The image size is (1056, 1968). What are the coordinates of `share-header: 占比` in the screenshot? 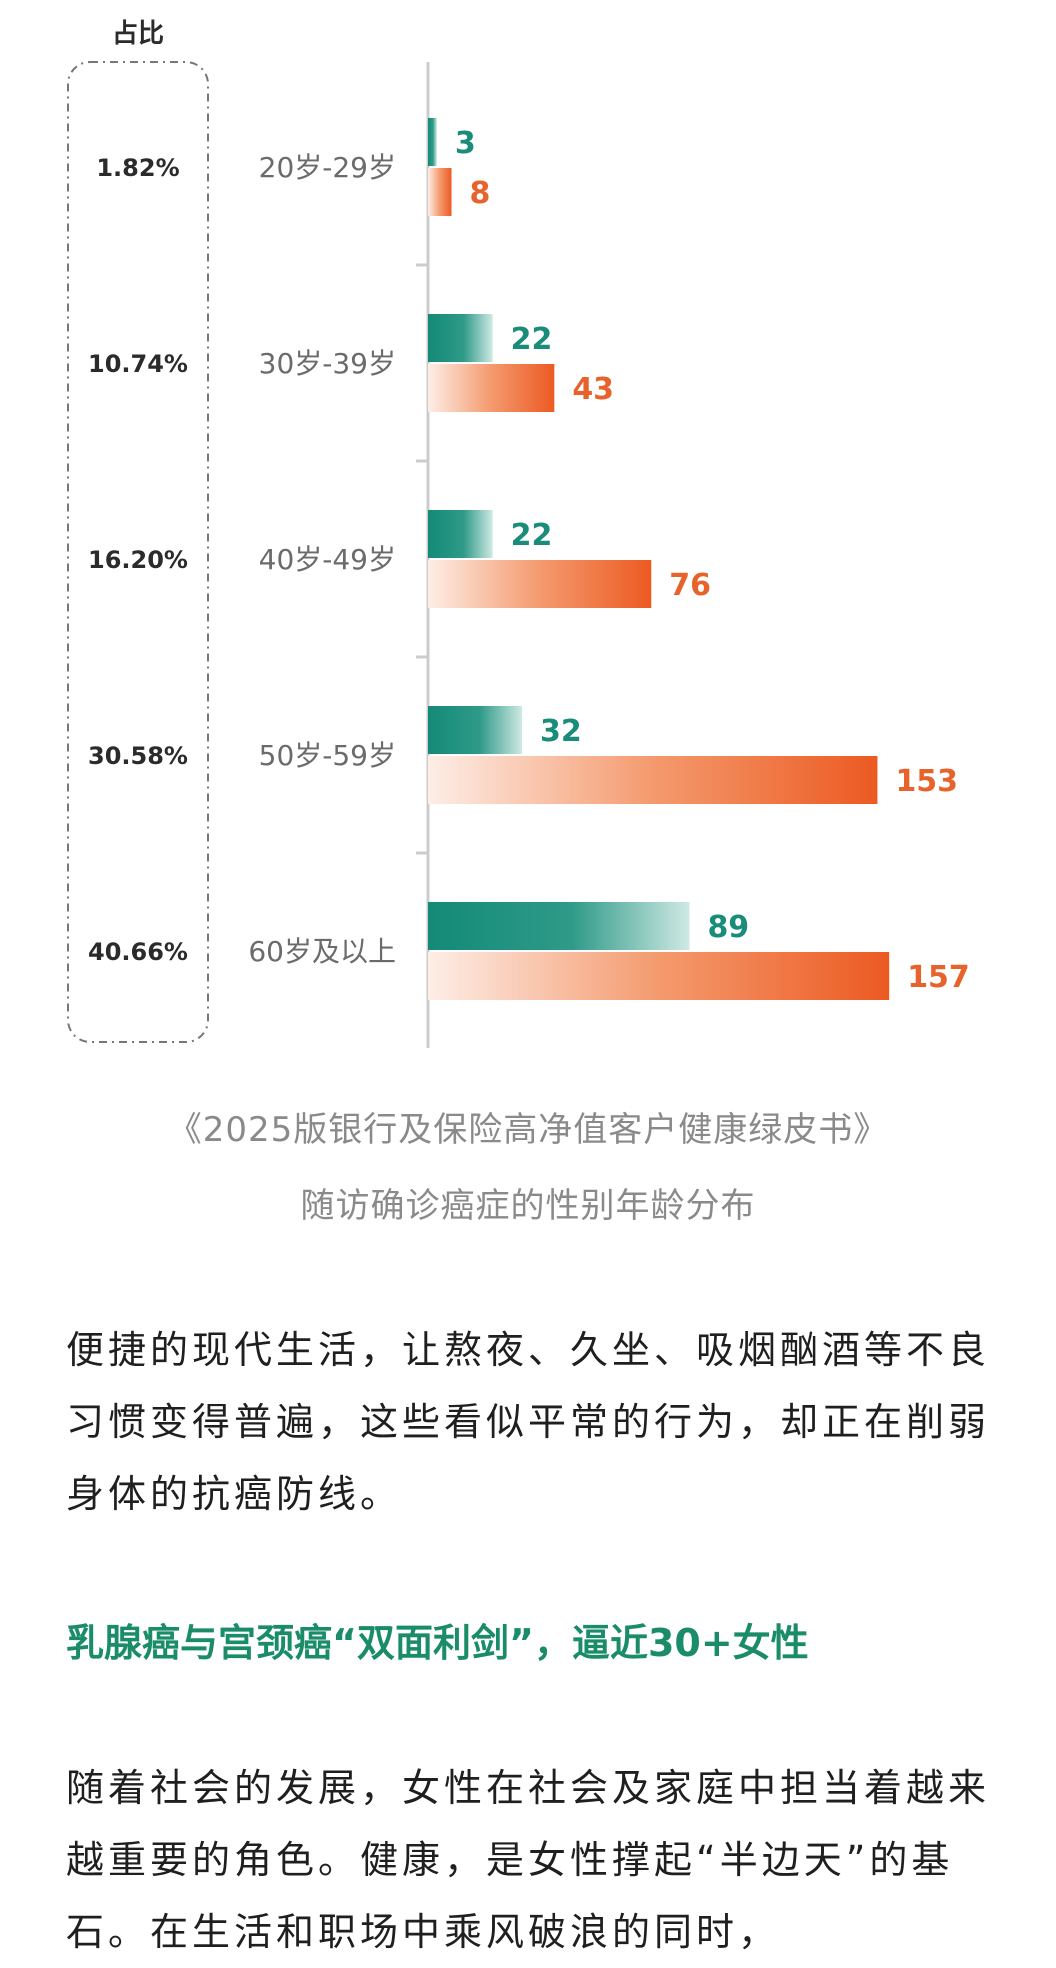 It's located at (138, 34).